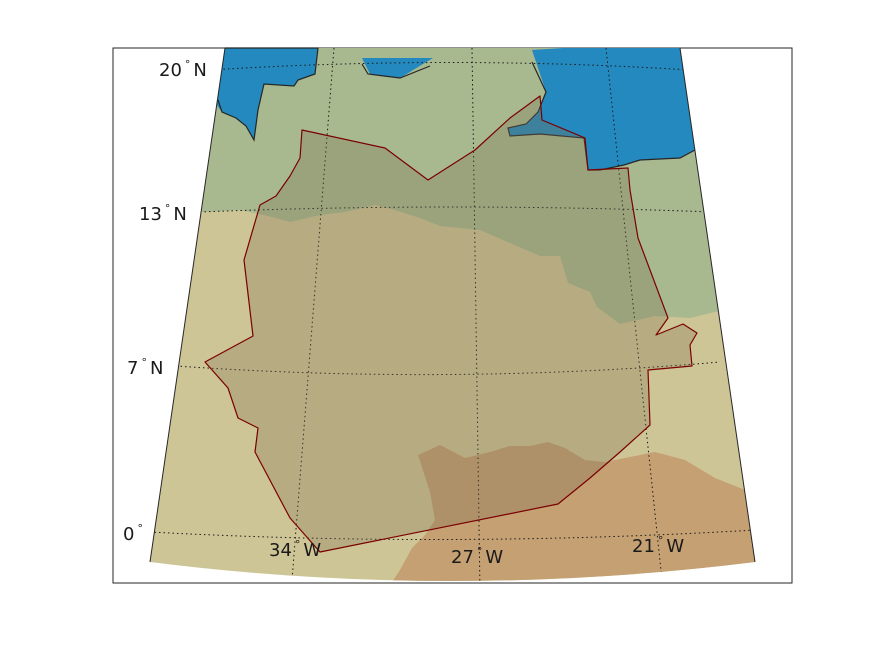  Describe the element at coordinates (658, 545) in the screenshot. I see `lon-label-21: 21 ° W` at that location.